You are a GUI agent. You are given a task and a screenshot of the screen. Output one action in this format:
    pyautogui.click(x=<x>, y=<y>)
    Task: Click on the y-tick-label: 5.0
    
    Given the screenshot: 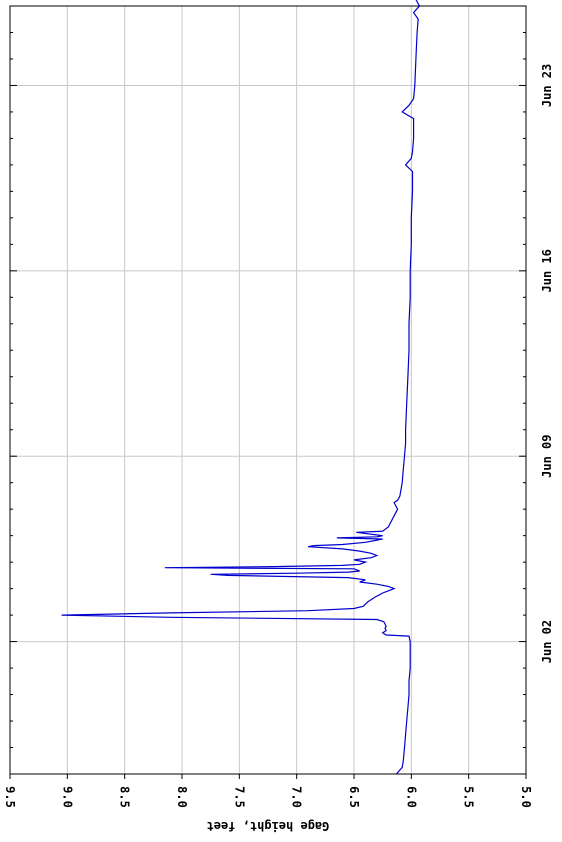 What is the action you would take?
    pyautogui.click(x=526, y=797)
    